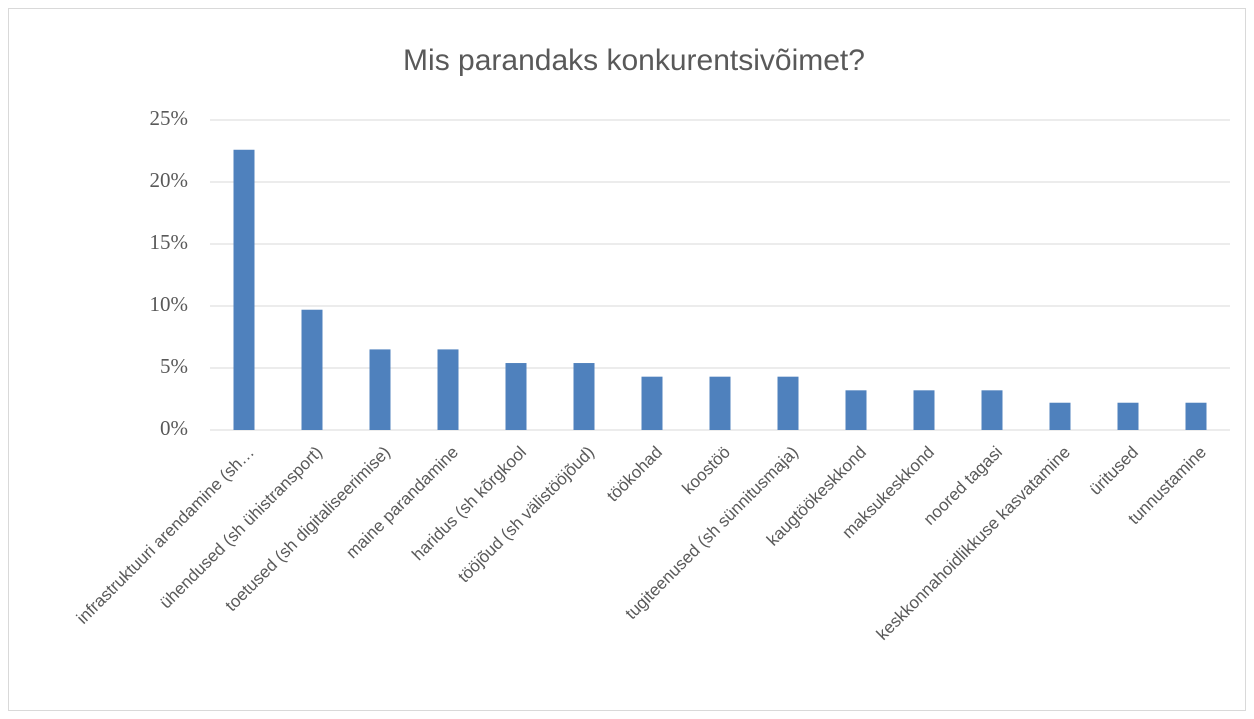 The height and width of the screenshot is (719, 1254). What do you see at coordinates (169, 180) in the screenshot?
I see `y-tick-label: 20%` at bounding box center [169, 180].